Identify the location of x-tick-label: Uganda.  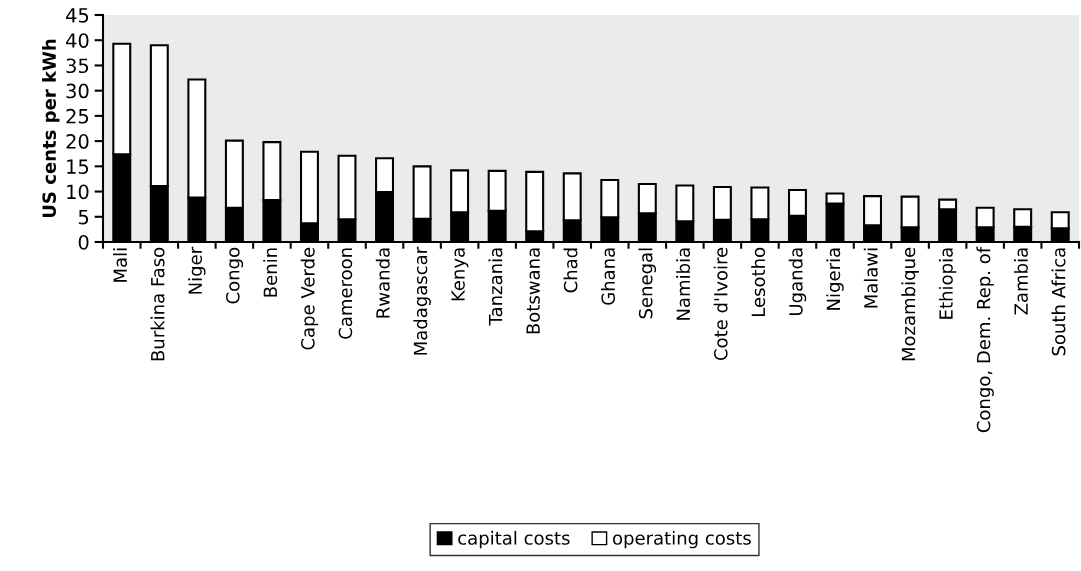
(797, 281).